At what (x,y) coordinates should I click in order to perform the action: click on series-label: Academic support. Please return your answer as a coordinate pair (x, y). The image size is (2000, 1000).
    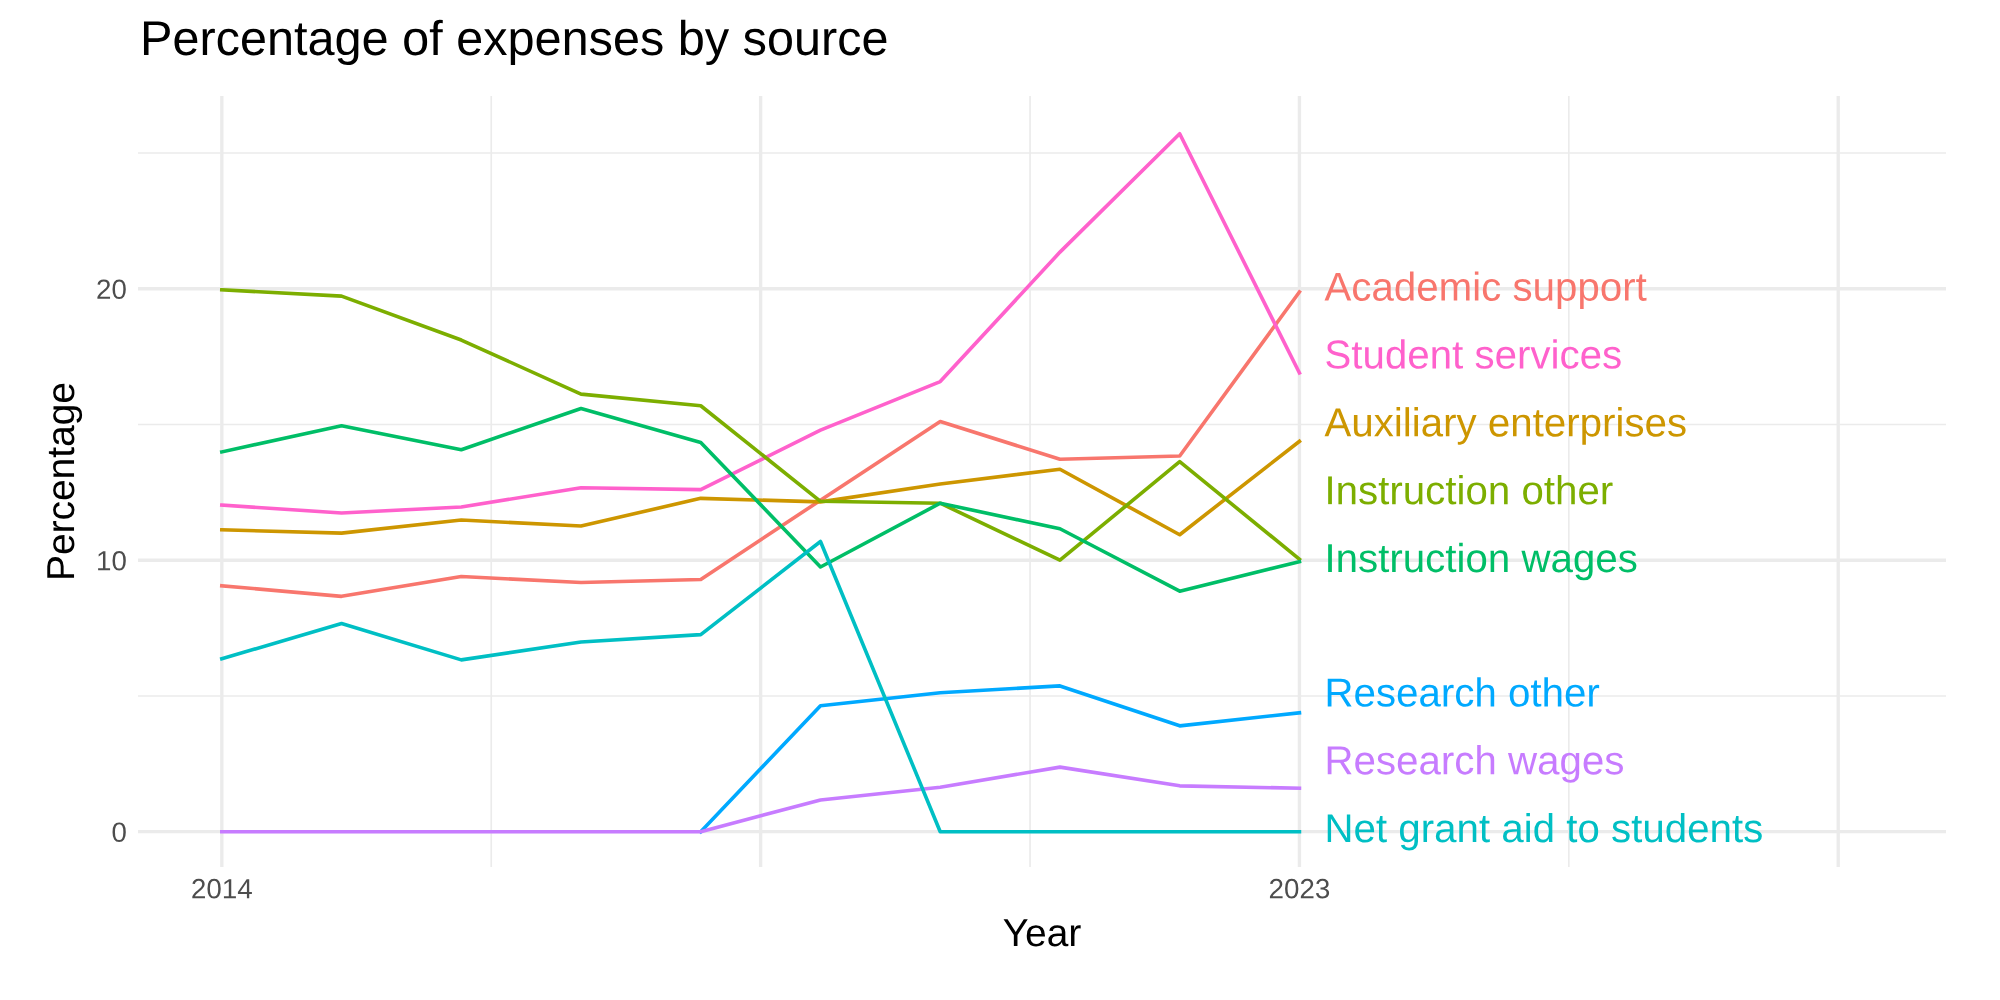
    Looking at the image, I should click on (1485, 290).